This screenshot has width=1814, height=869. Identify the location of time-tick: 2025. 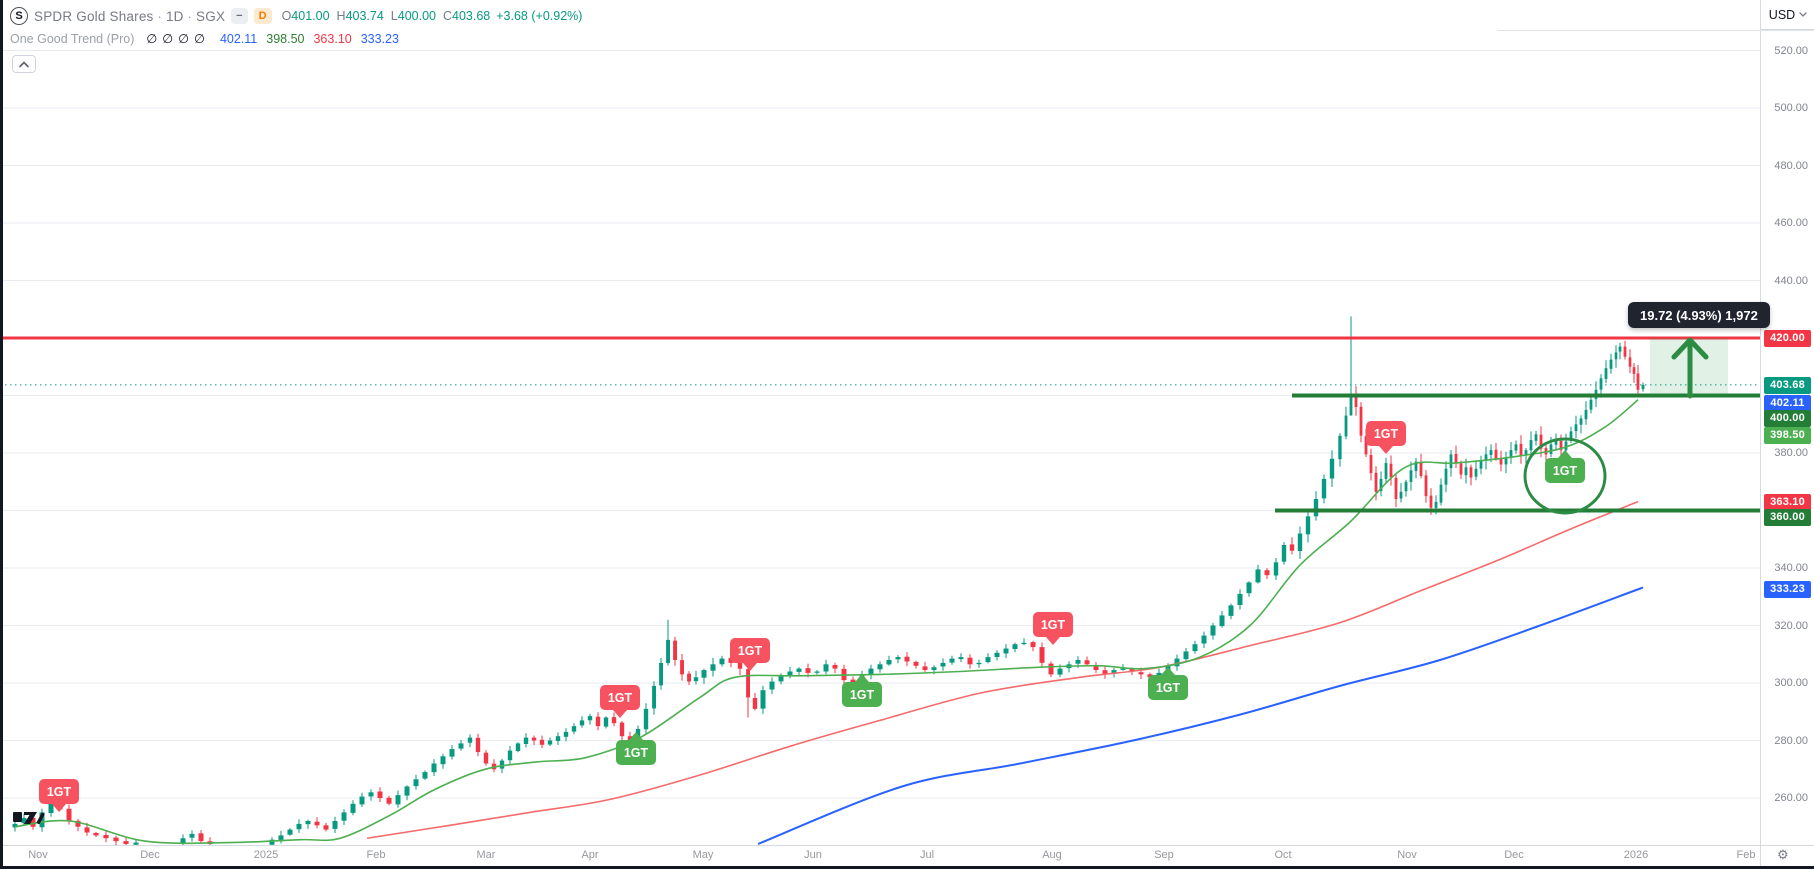
(266, 855).